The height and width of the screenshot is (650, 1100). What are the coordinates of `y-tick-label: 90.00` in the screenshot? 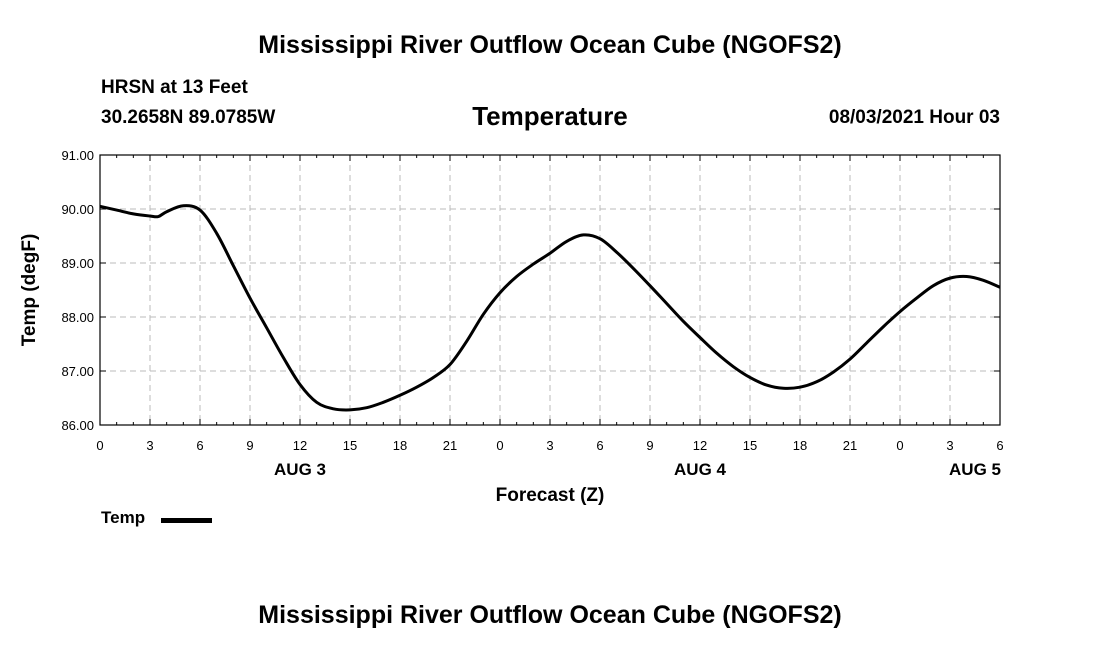 It's located at (77, 209).